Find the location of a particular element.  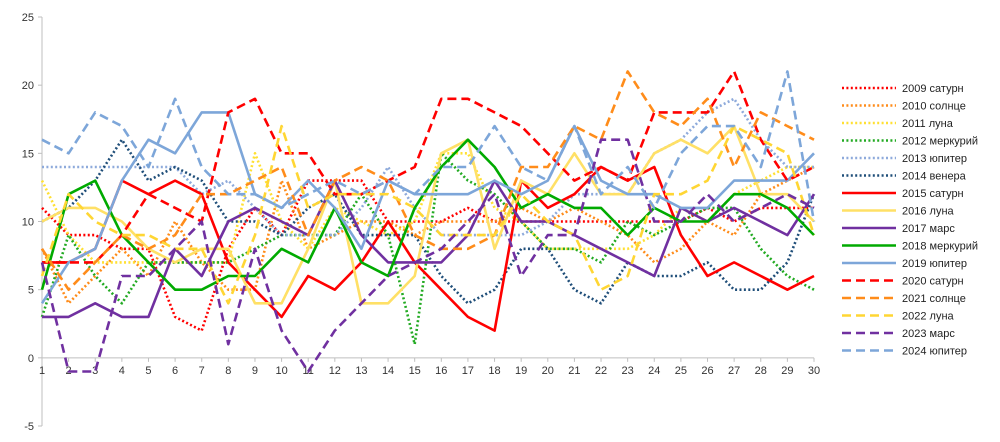

x-tick-label: 17 is located at coordinates (468, 371).